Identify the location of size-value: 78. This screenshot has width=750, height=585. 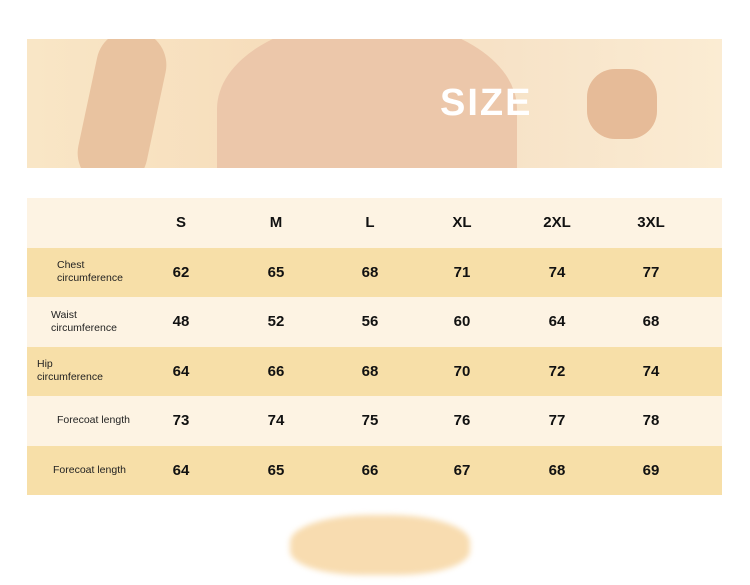
(651, 421).